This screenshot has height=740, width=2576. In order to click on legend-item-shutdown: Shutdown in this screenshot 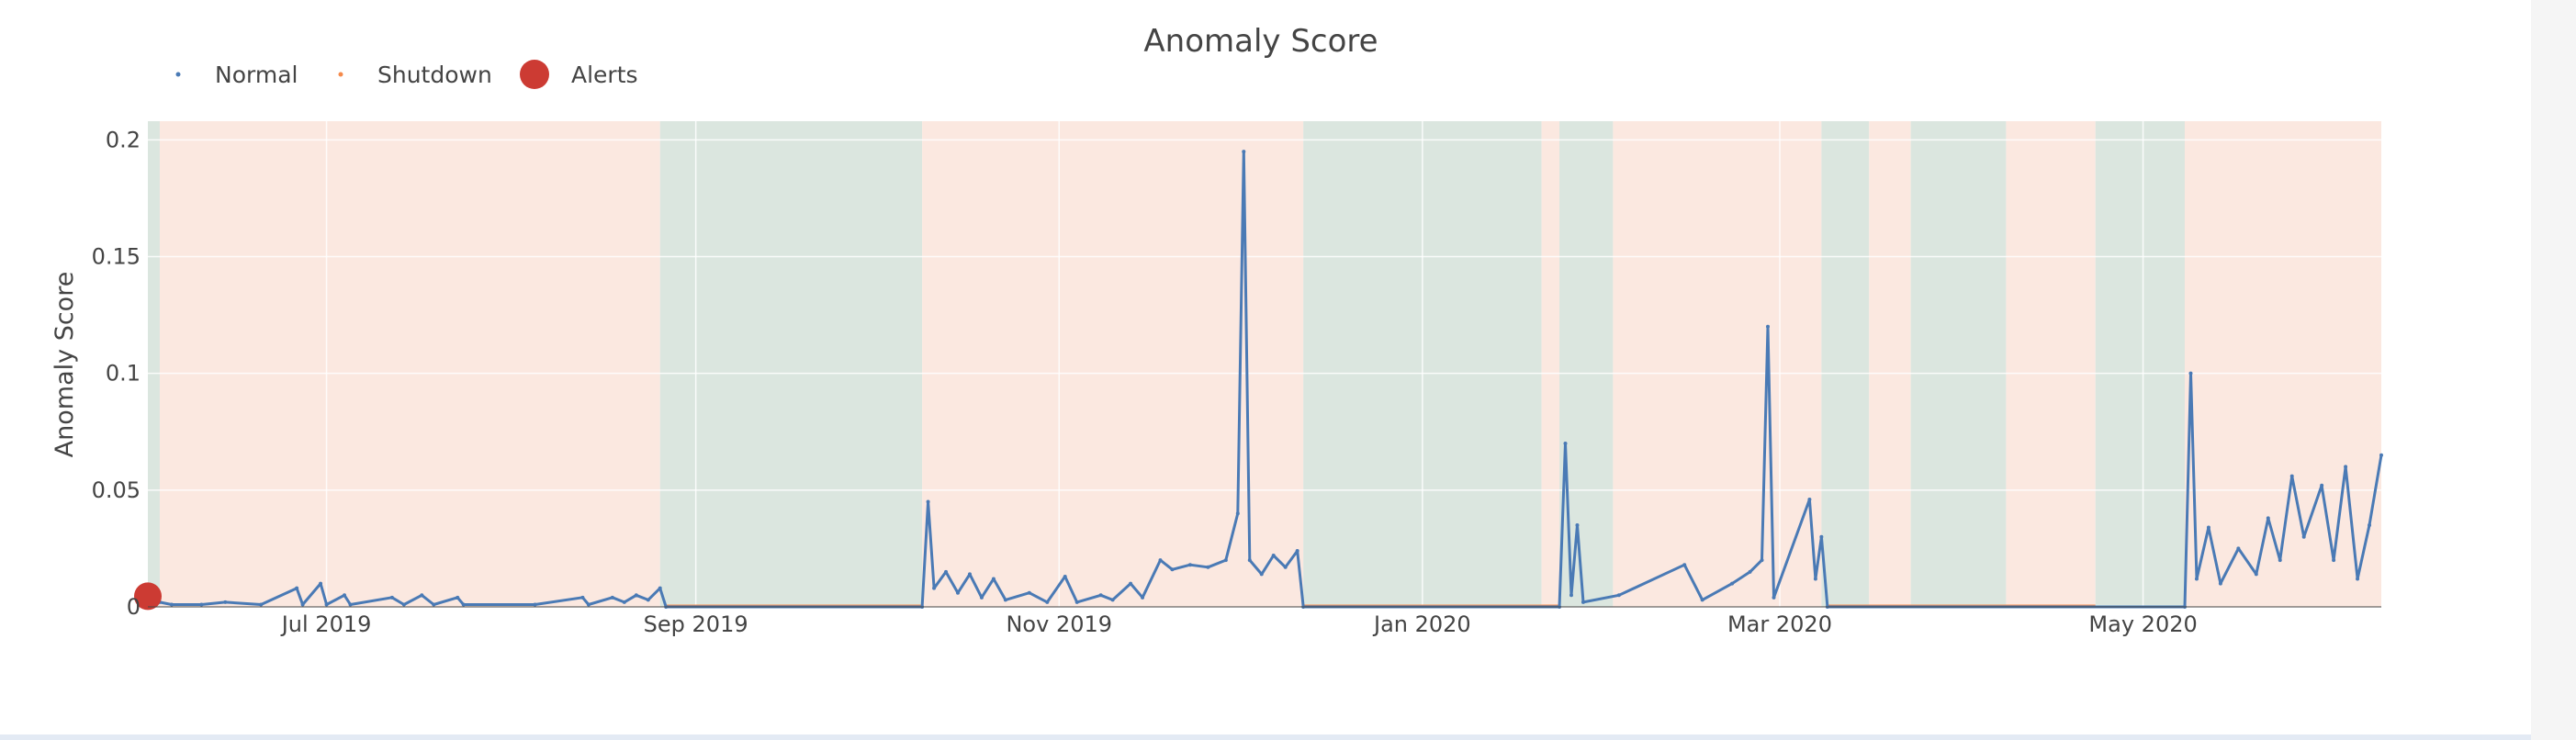, I will do `click(415, 75)`.